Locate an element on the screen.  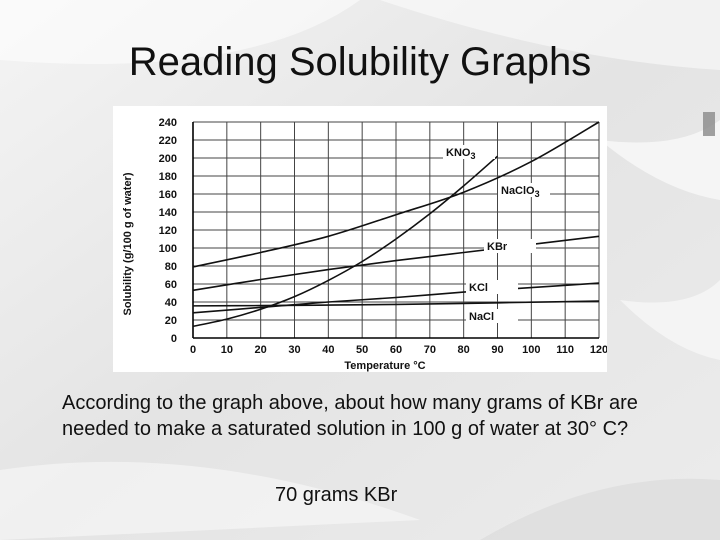
y-tick-label: 80 is located at coordinates (171, 267).